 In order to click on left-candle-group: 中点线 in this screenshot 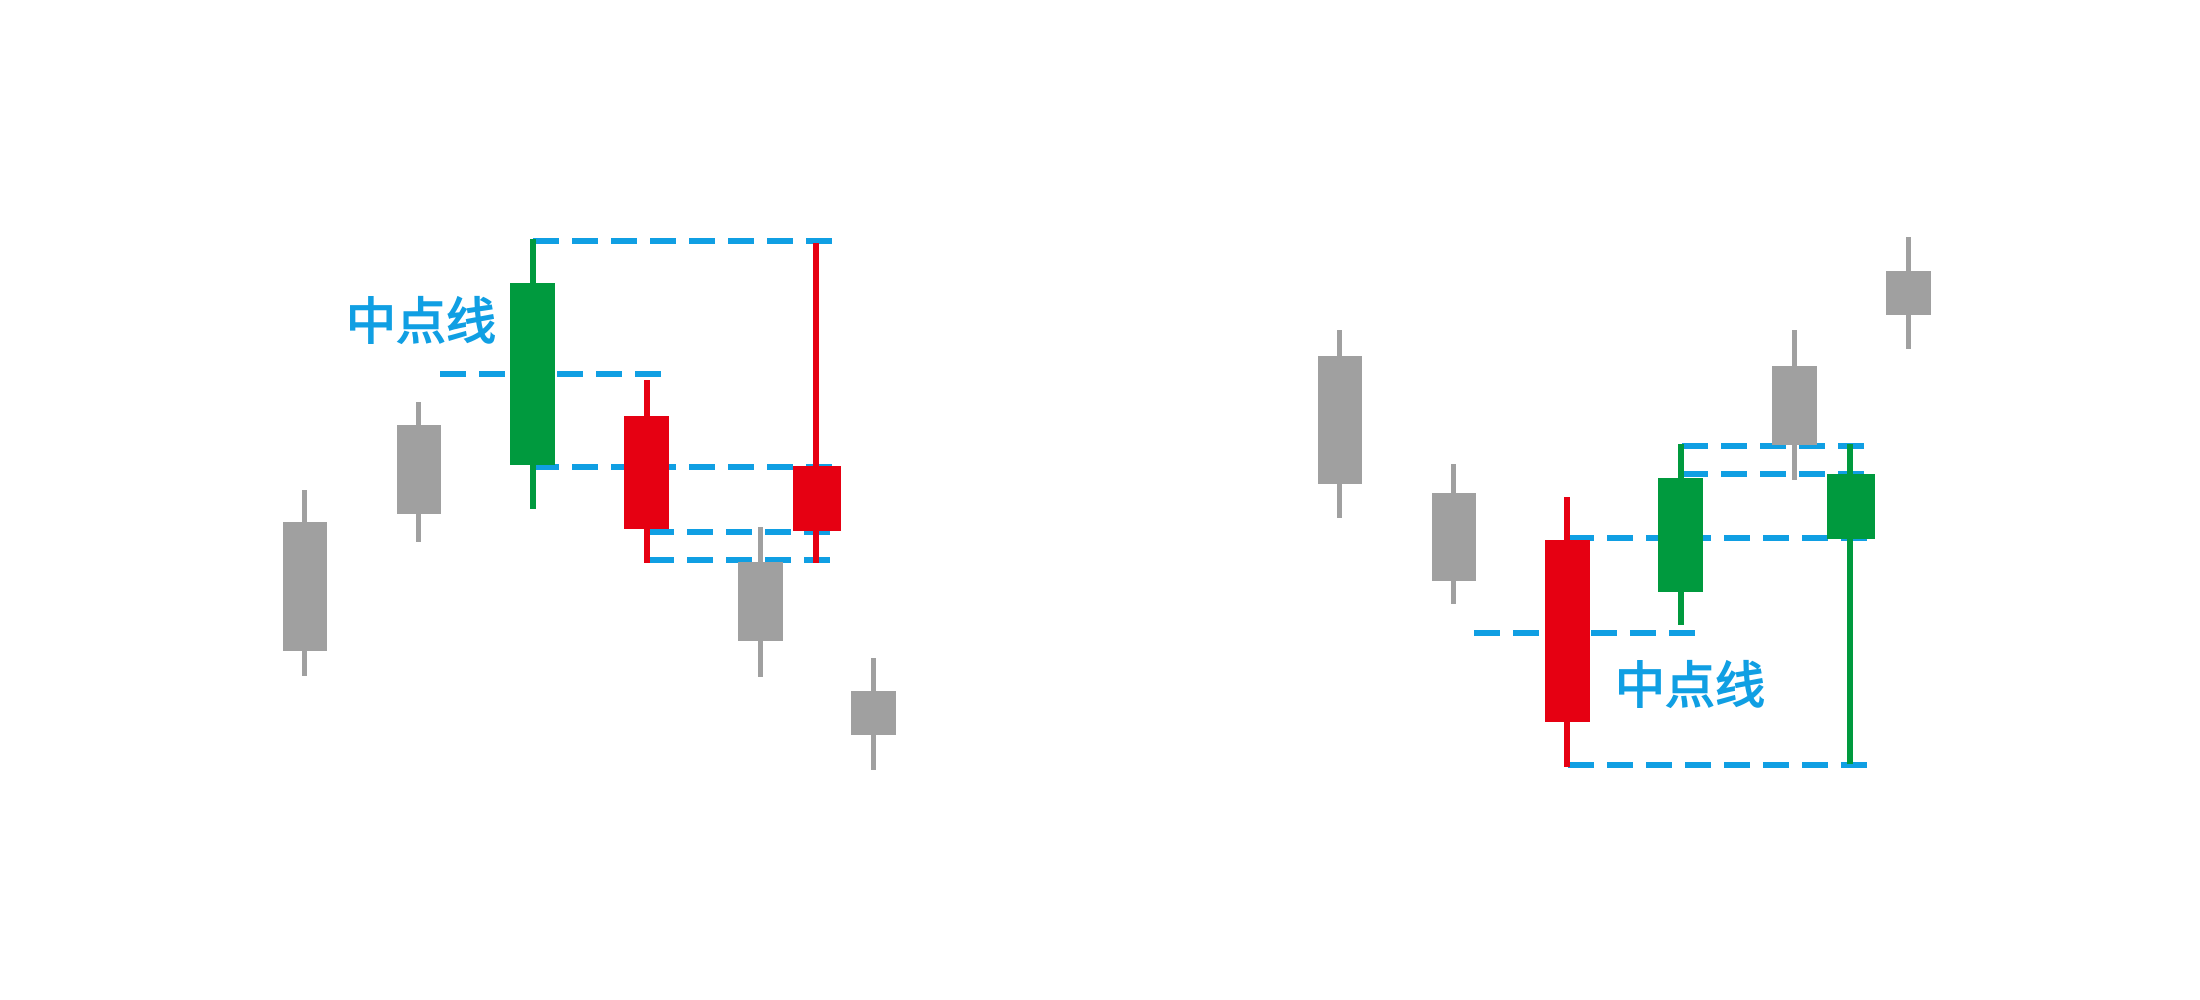, I will do `click(589, 504)`.